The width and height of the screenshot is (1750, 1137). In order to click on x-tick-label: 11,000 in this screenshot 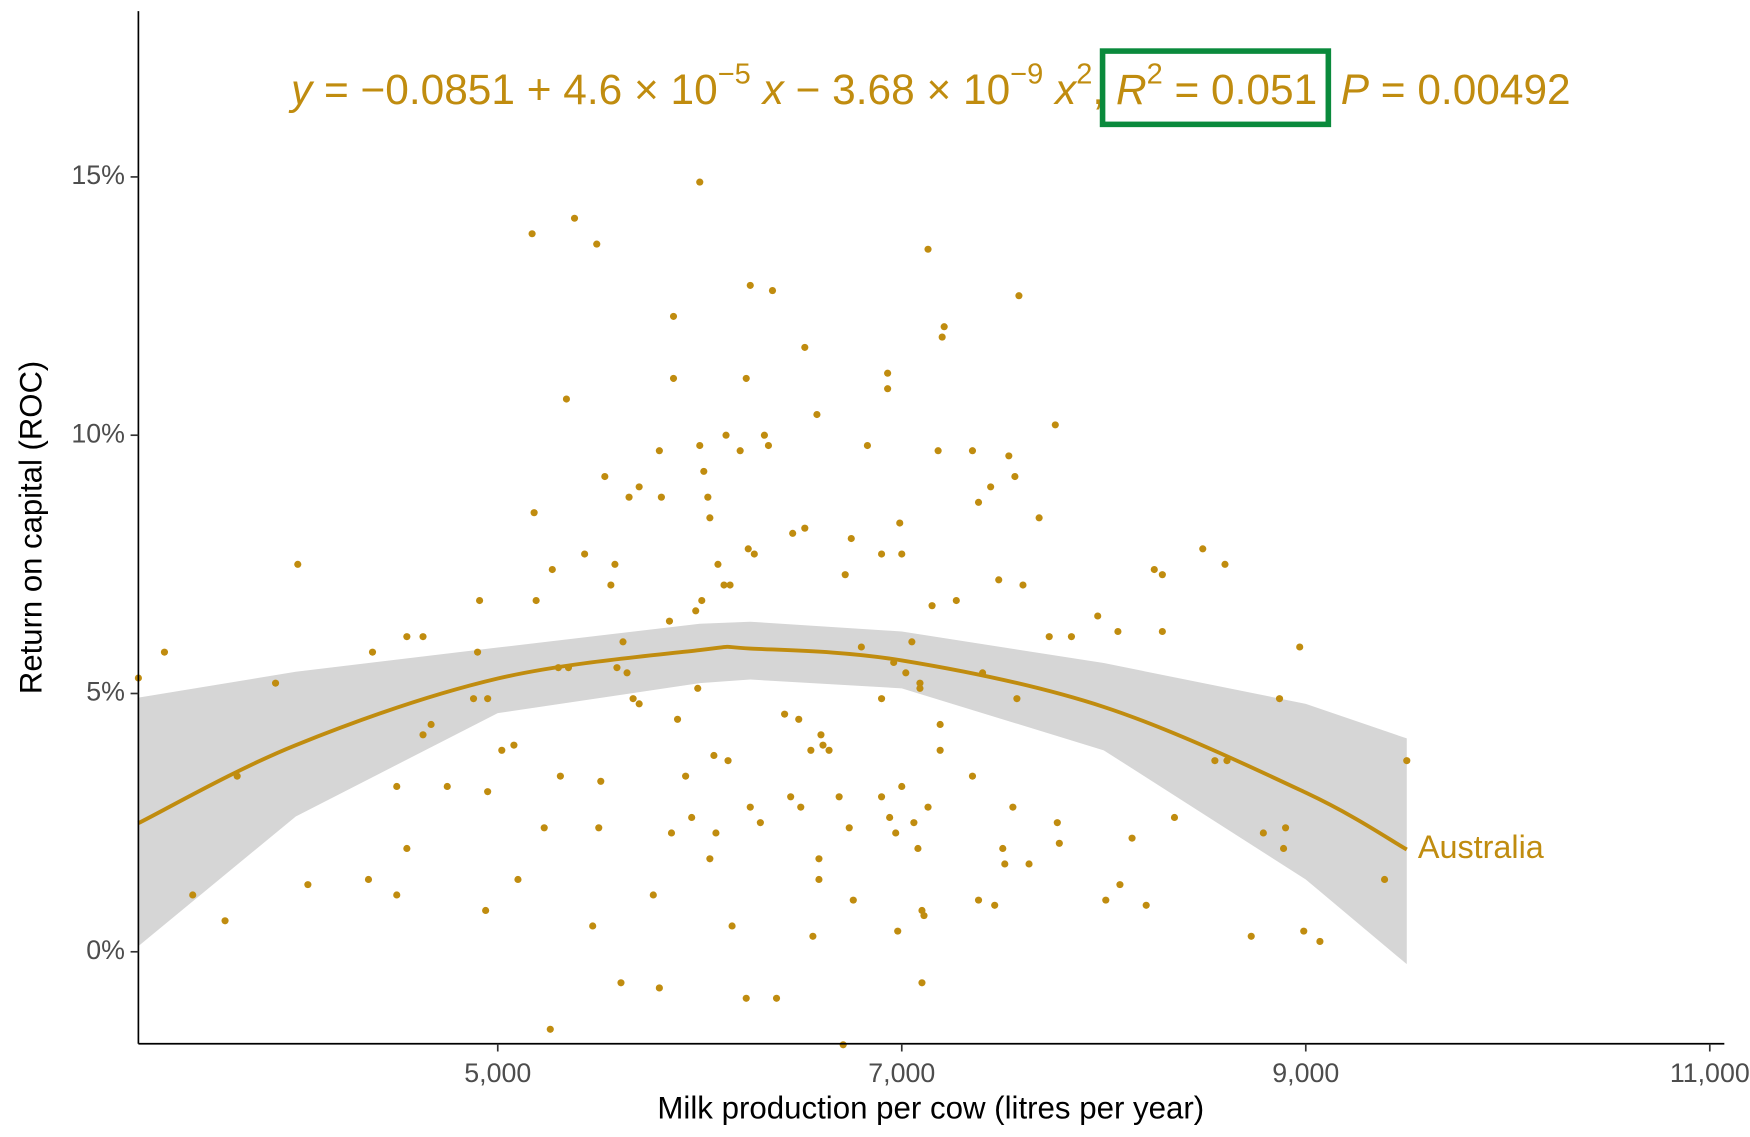, I will do `click(1710, 1073)`.